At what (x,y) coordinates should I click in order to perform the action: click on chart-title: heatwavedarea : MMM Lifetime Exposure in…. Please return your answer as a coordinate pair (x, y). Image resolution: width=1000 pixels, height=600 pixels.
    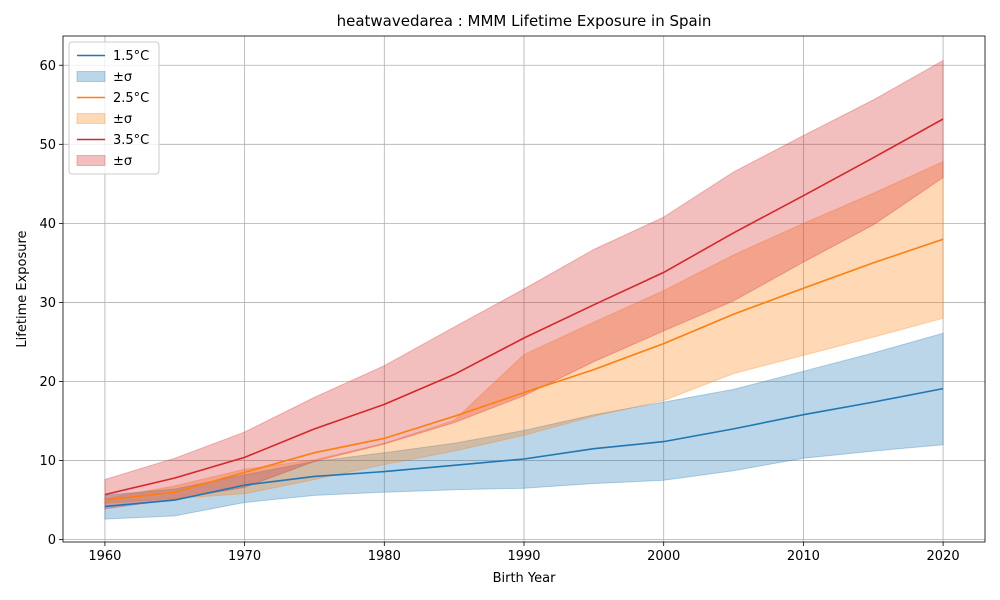
    Looking at the image, I should click on (524, 21).